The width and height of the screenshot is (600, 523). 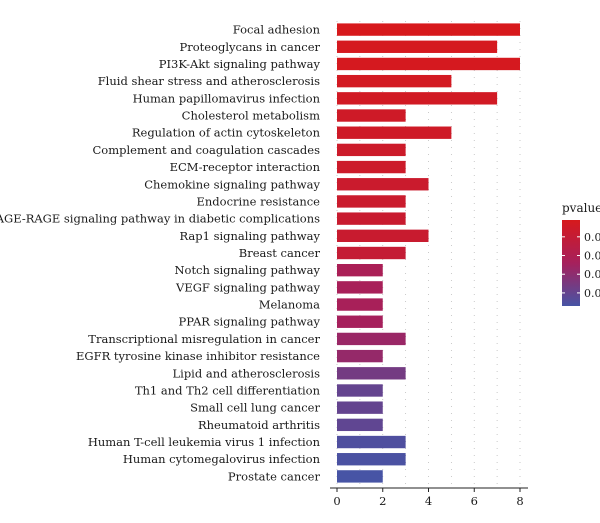 I want to click on category-label-9: ECM-receptor interaction, so click(x=245, y=167).